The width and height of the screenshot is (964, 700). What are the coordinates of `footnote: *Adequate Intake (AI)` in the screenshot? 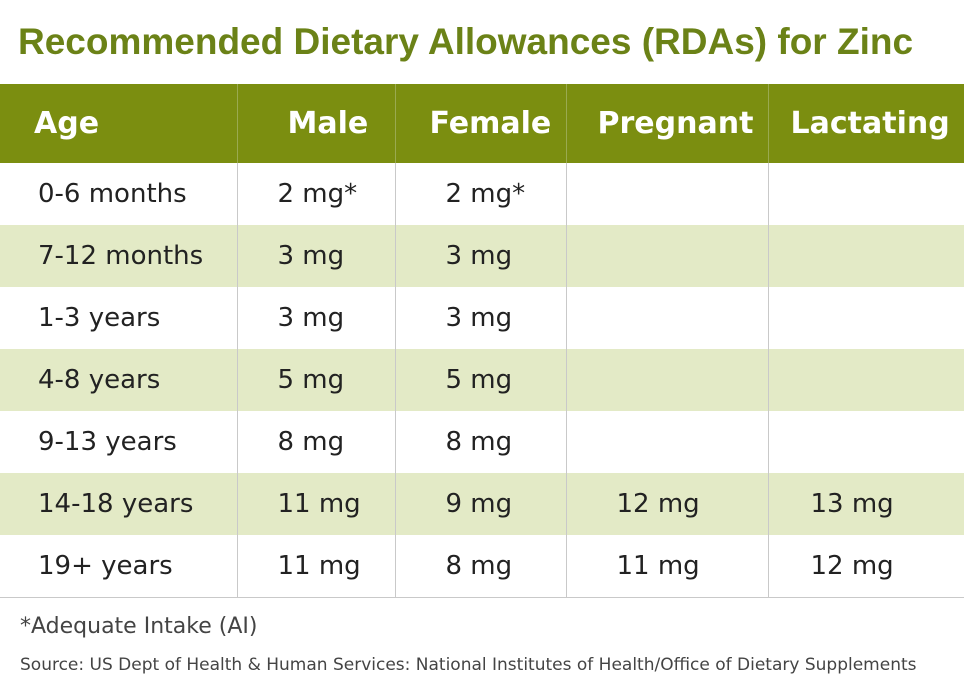 It's located at (139, 626).